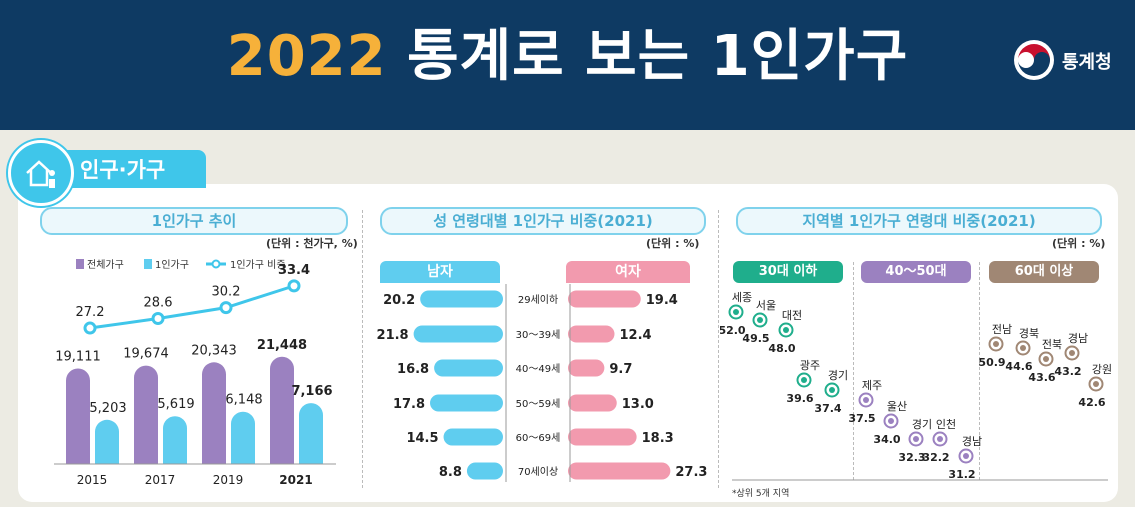  I want to click on data-label-male: 8.8, so click(450, 472).